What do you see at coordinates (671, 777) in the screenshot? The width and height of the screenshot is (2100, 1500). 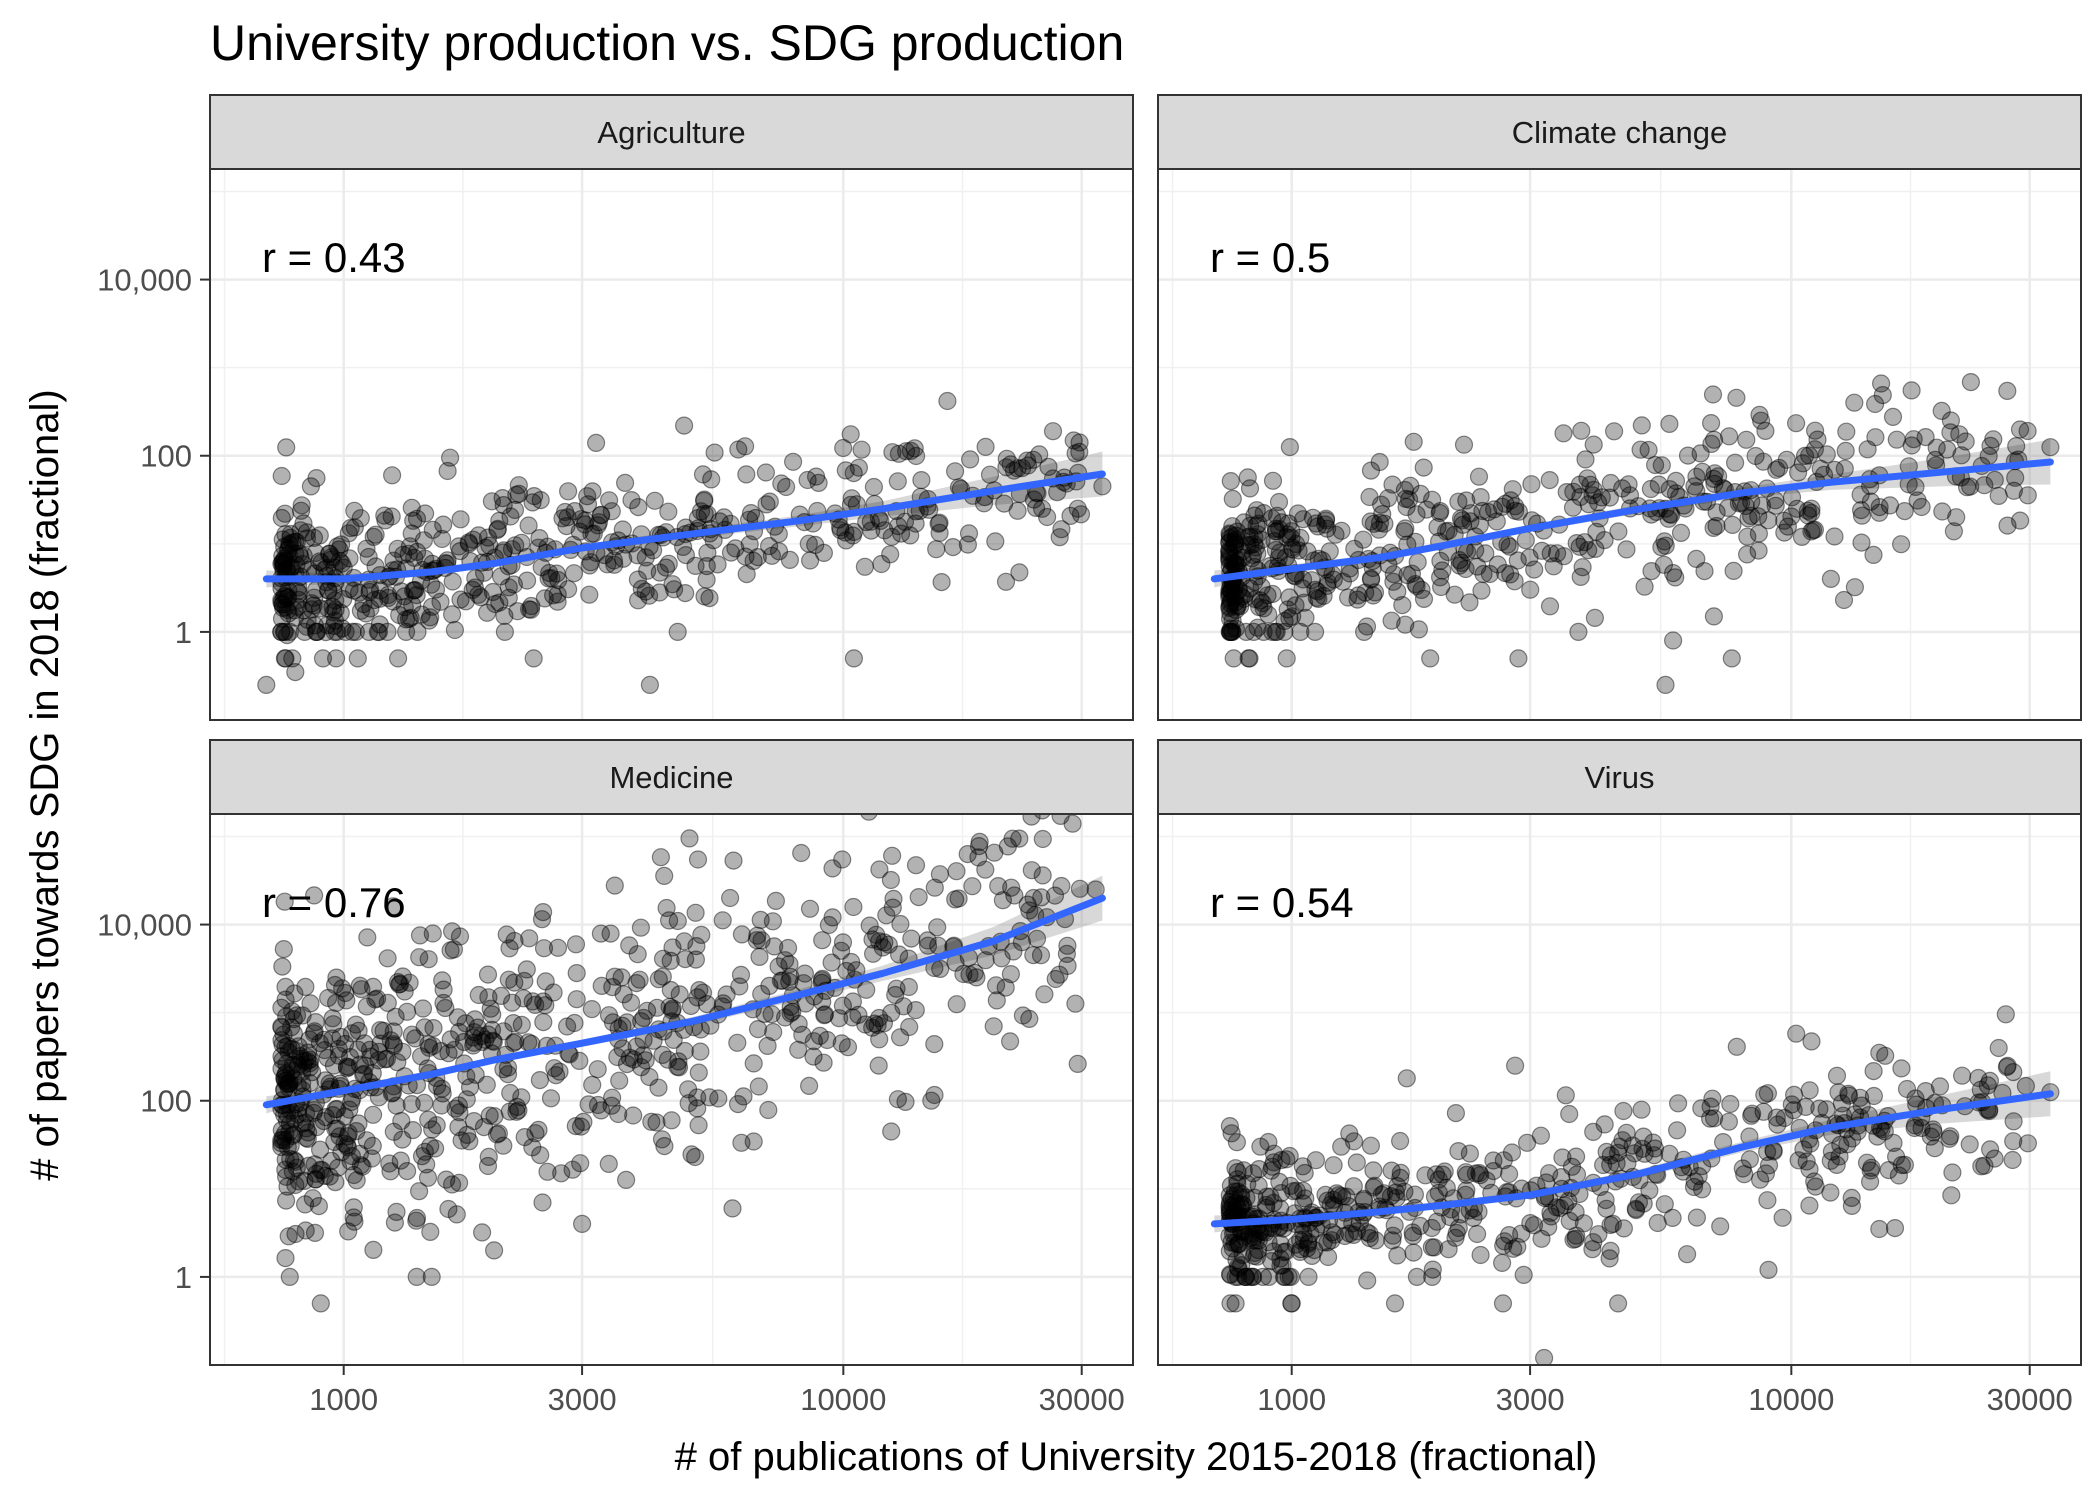 I see `facet-strip` at bounding box center [671, 777].